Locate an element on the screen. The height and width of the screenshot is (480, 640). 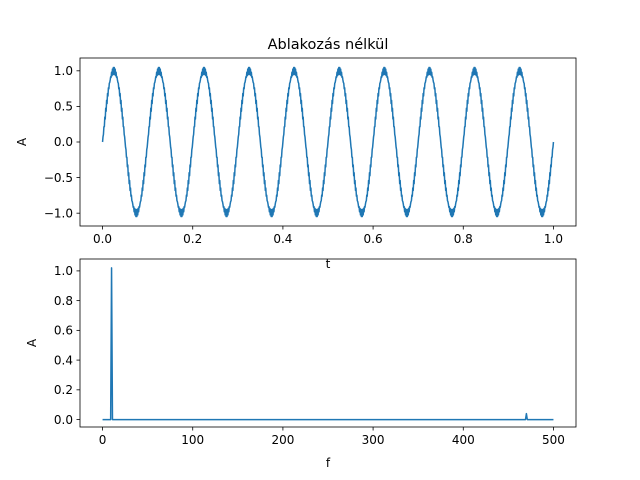
time-x-tick-label: 0.6 is located at coordinates (373, 239).